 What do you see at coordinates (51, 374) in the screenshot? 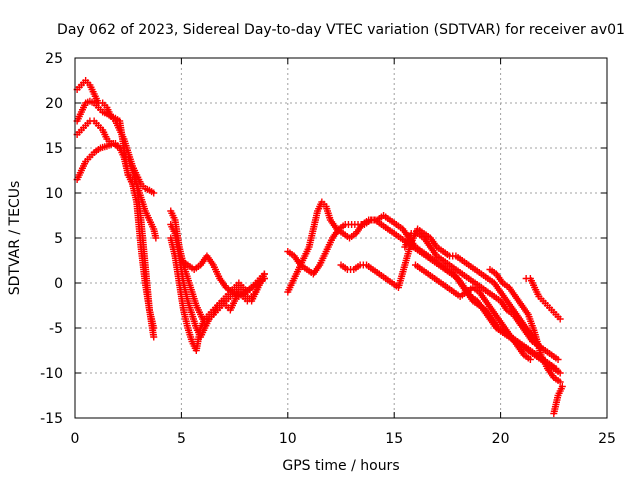
I see `y-tick-label: -10` at bounding box center [51, 374].